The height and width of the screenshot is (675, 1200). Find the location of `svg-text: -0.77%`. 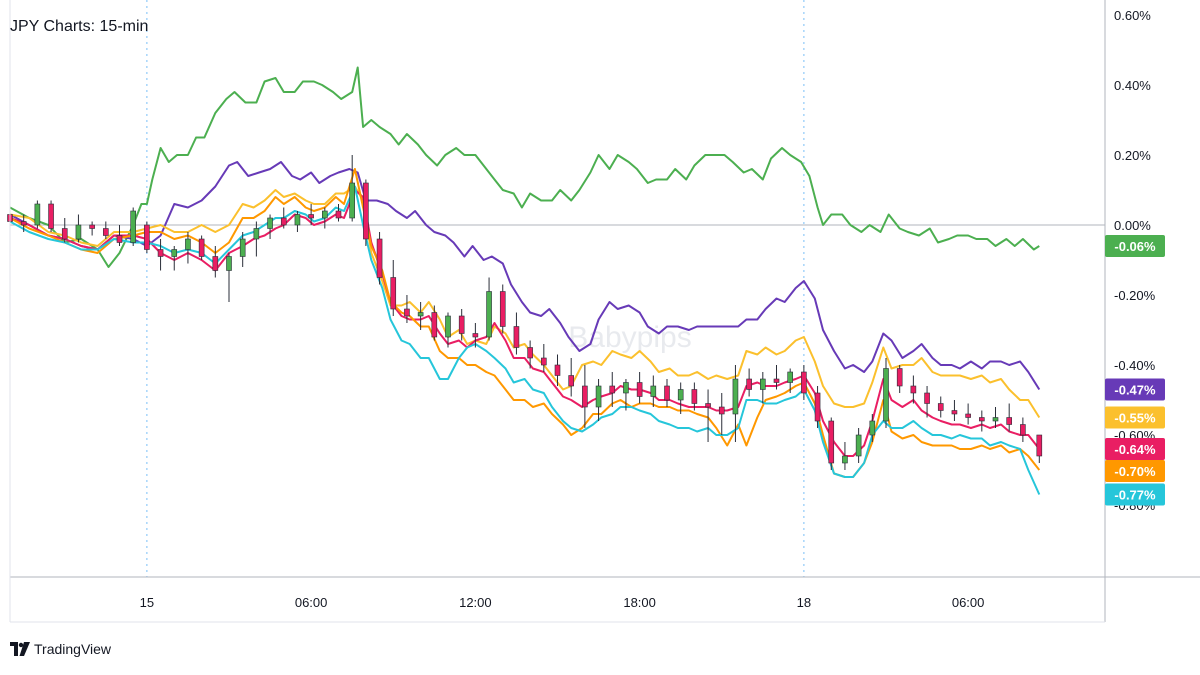

svg-text: -0.77% is located at coordinates (1135, 495).